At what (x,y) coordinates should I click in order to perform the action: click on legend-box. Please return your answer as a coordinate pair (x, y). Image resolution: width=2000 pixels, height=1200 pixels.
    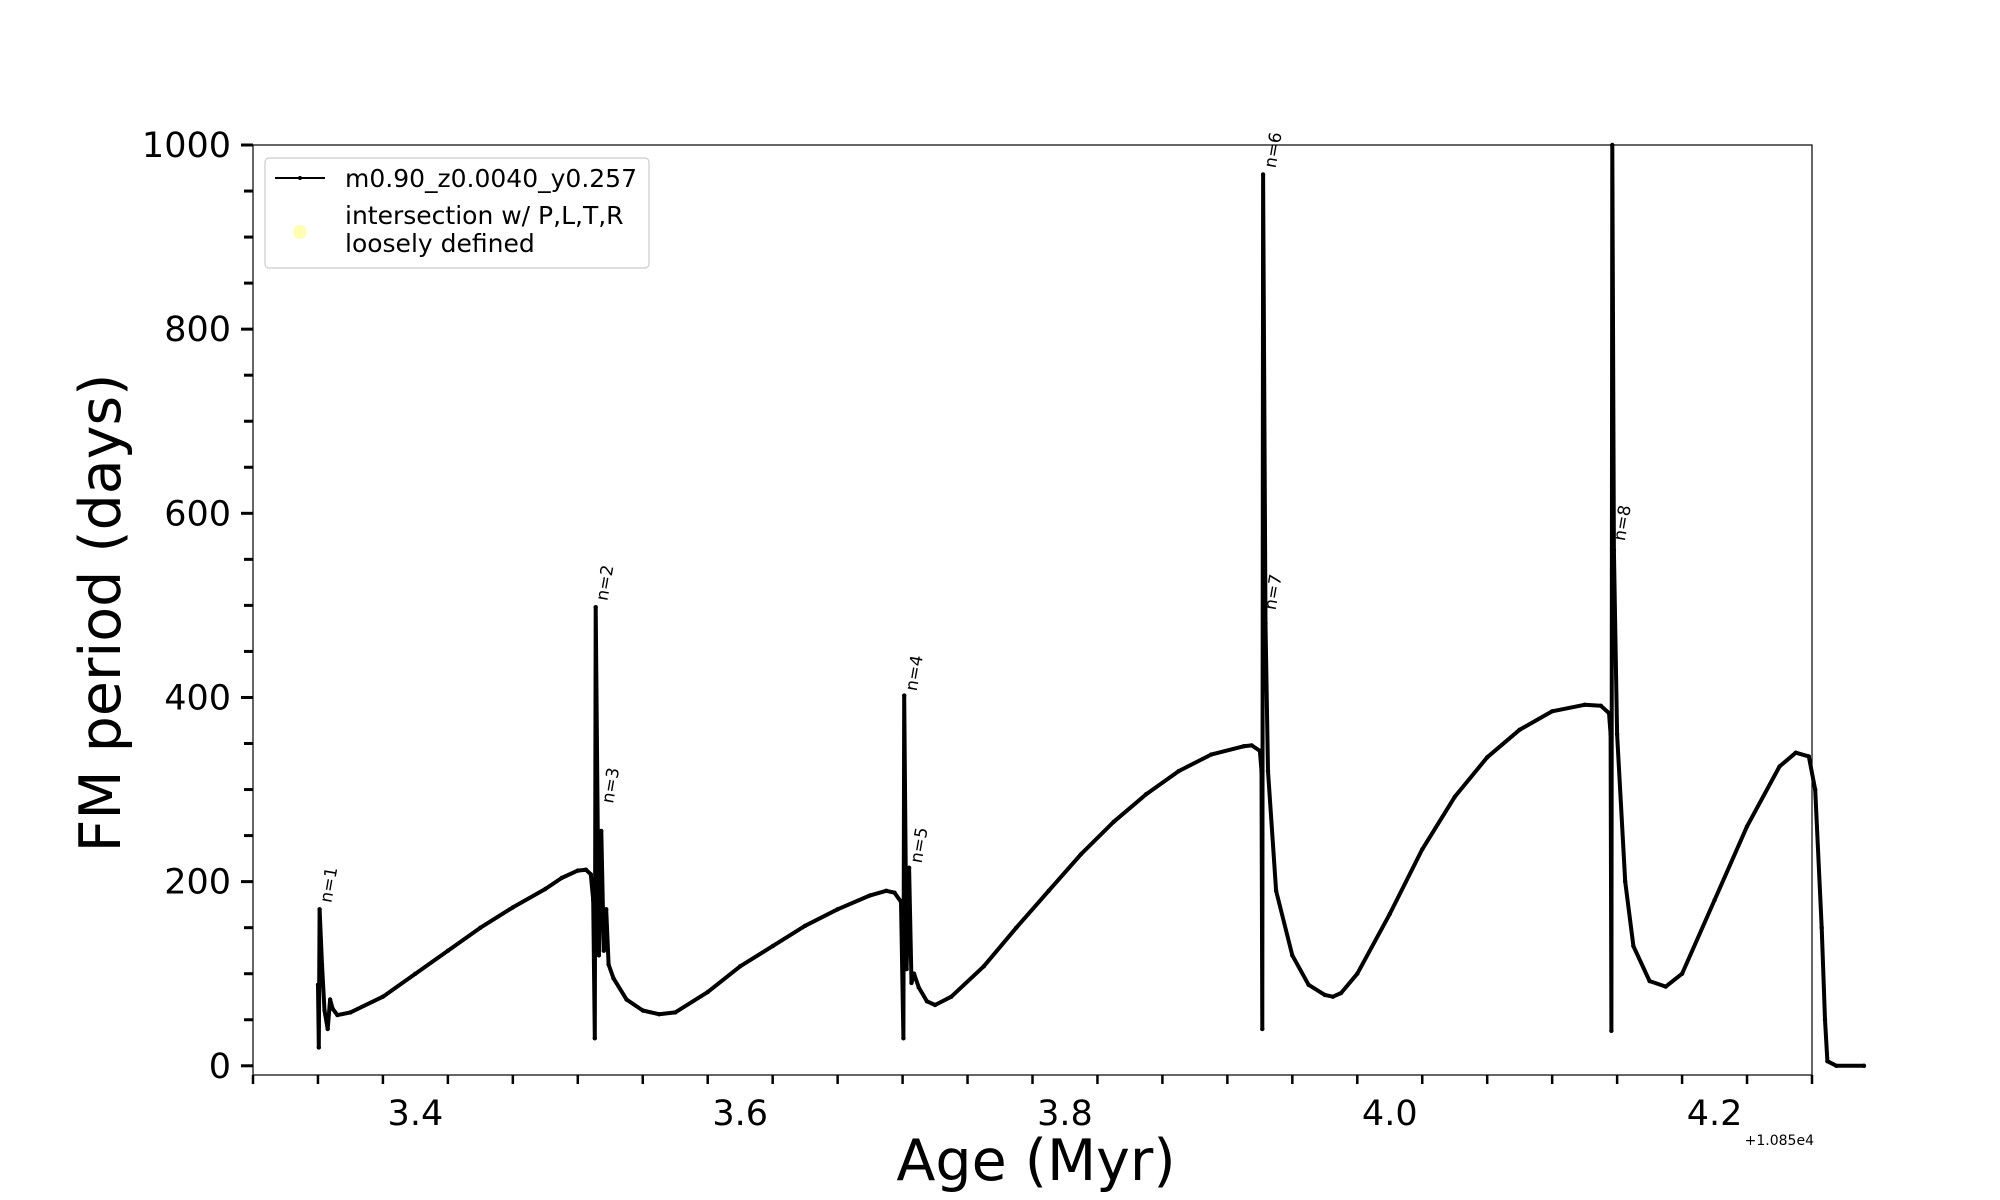
    Looking at the image, I should click on (457, 213).